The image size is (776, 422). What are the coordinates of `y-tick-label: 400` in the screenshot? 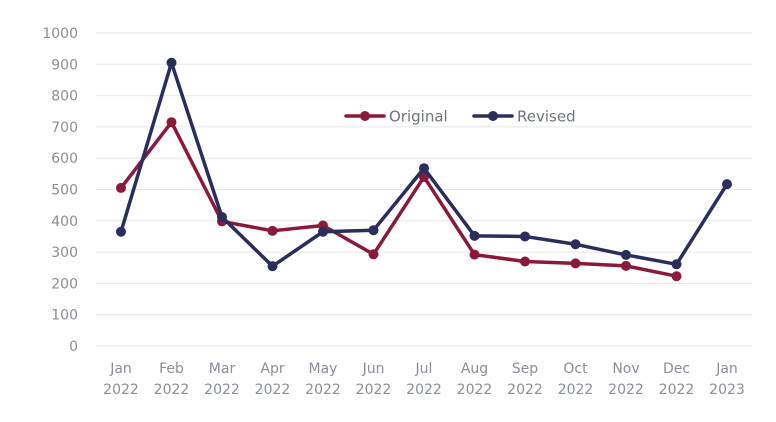 It's located at (64, 222).